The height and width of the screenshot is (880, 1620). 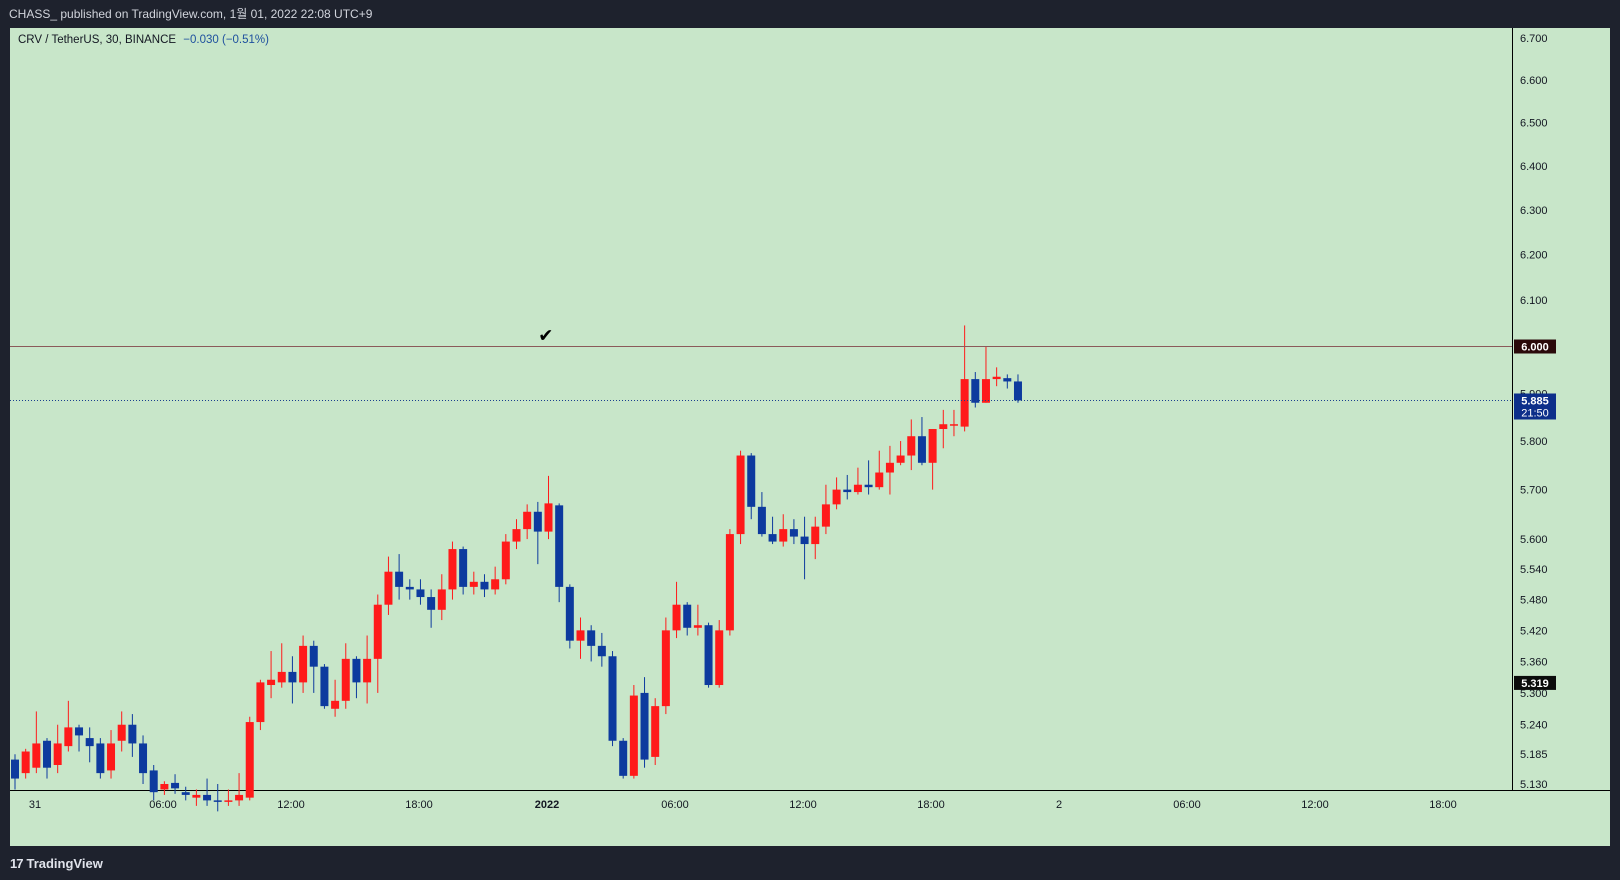 I want to click on price-tick-label: 6.700, so click(x=1534, y=39).